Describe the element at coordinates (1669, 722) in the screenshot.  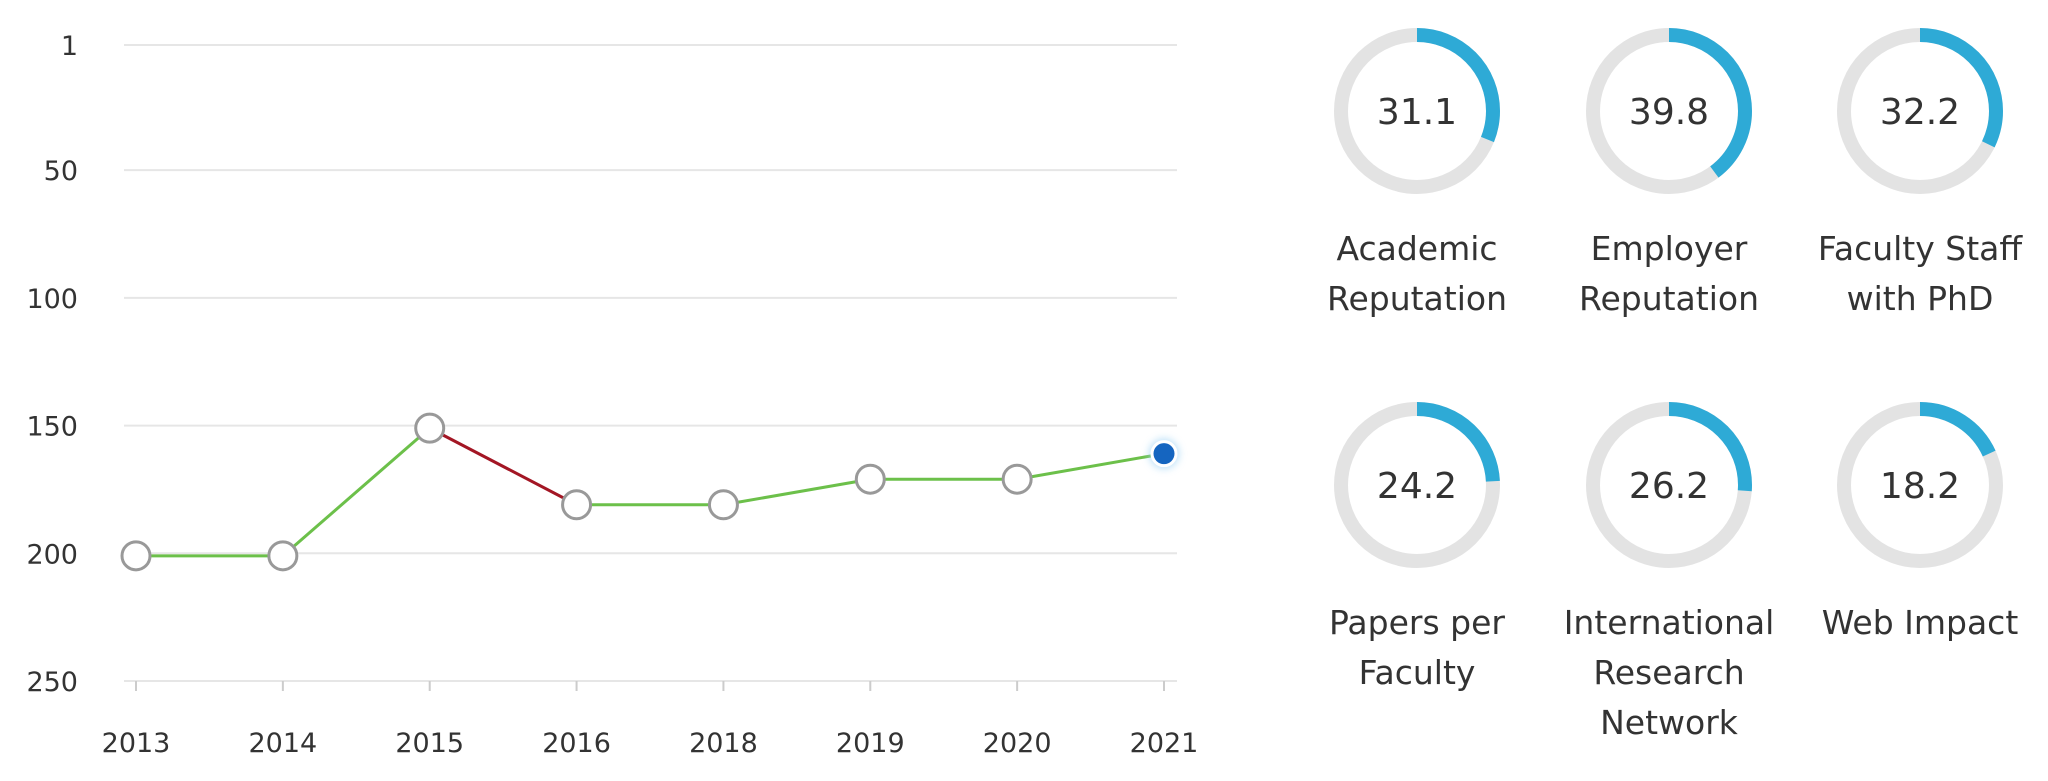
I see `label-line: Network` at that location.